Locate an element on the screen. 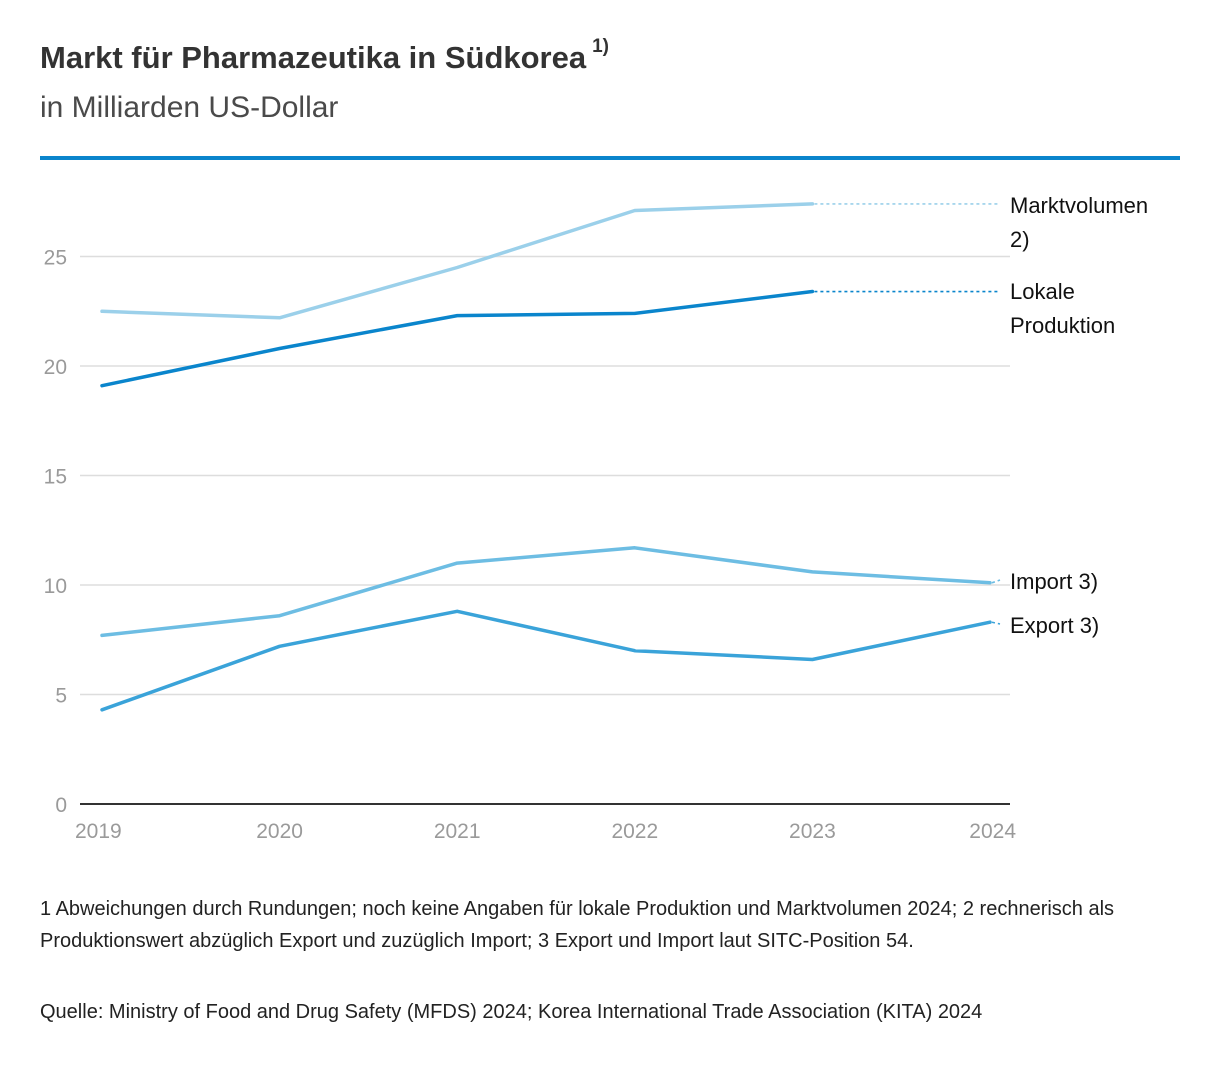  chart-subtitle: in Milliarden US-Dollar is located at coordinates (189, 107).